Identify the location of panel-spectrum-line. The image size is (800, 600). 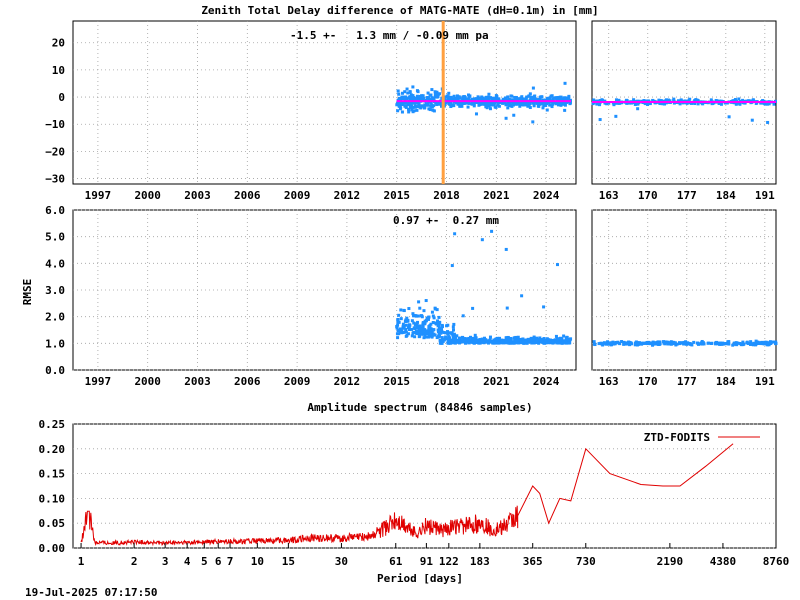
(407, 495).